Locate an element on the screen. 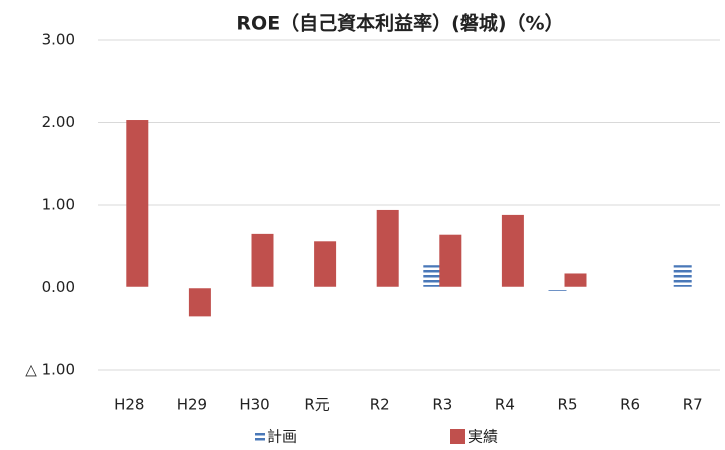 This screenshot has height=450, width=725. legend-label: 実績 is located at coordinates (483, 437).